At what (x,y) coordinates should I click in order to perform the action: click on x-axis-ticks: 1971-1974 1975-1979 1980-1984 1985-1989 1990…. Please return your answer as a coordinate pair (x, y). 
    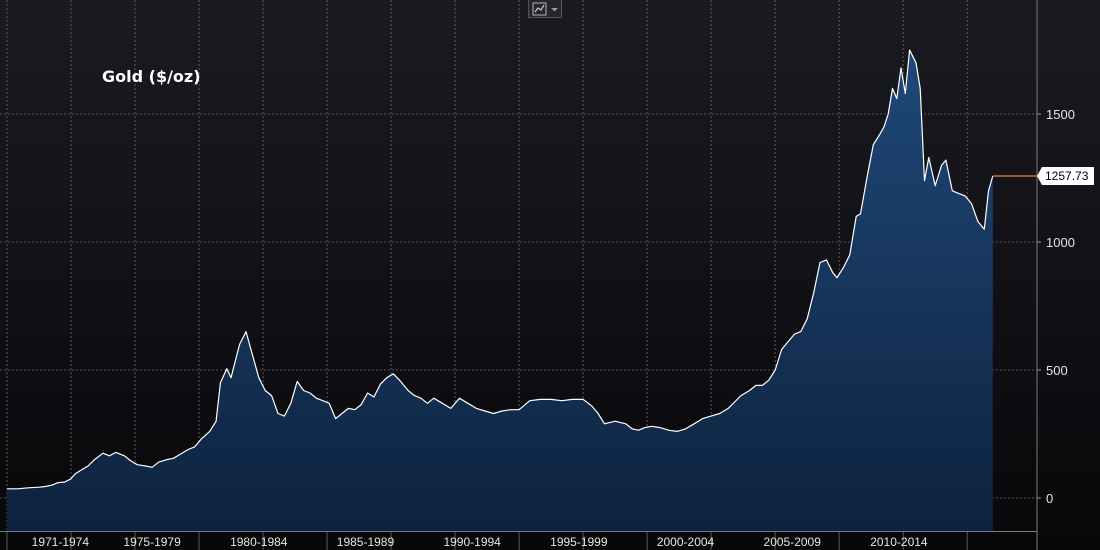
    Looking at the image, I should click on (487, 541).